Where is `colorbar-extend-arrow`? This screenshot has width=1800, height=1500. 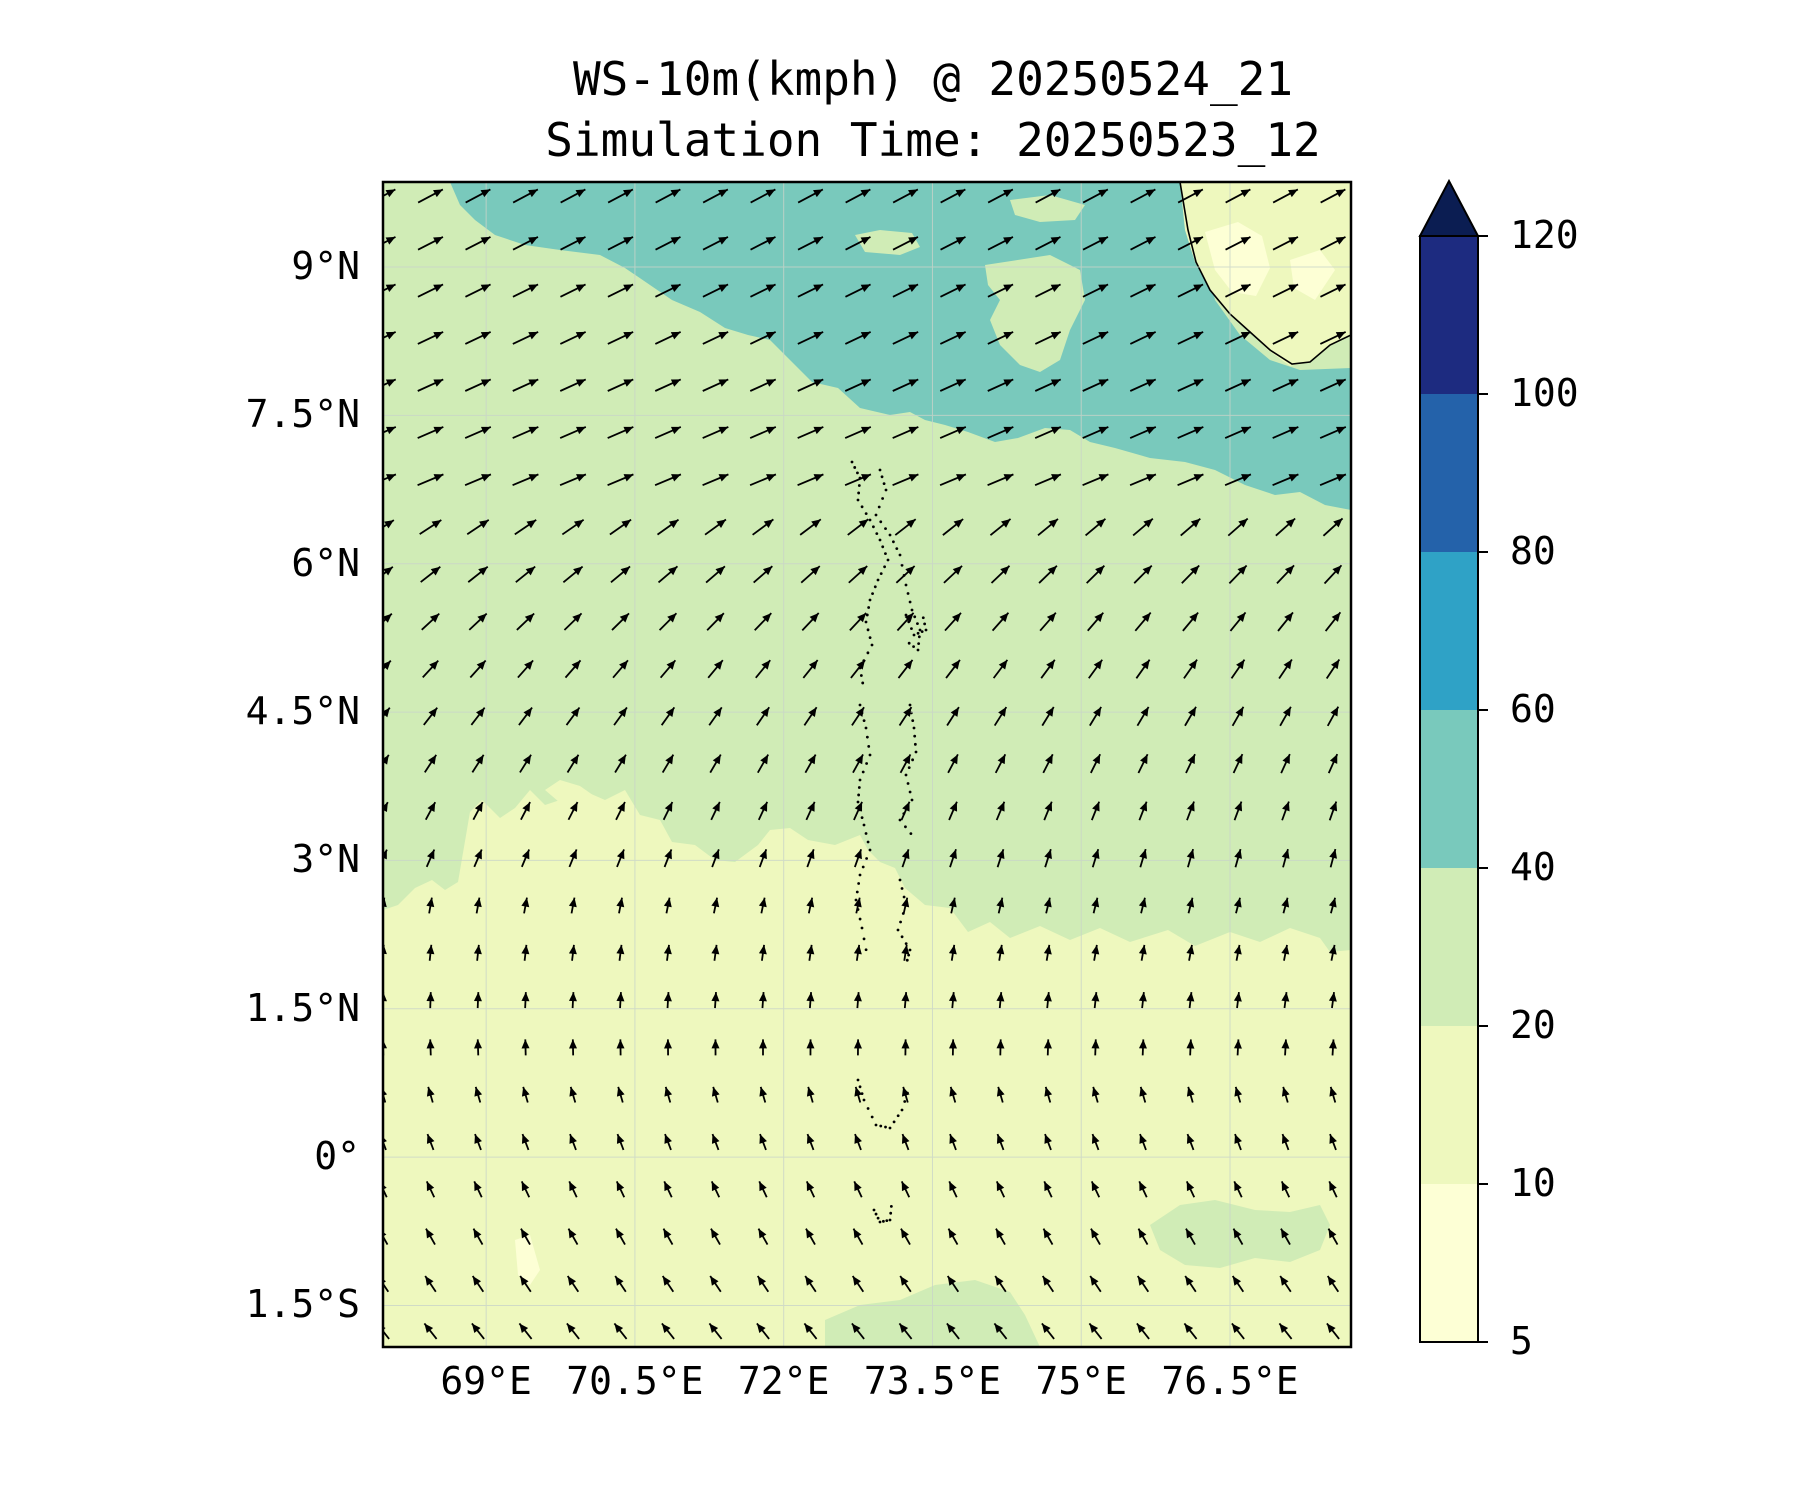 colorbar-extend-arrow is located at coordinates (1449, 207).